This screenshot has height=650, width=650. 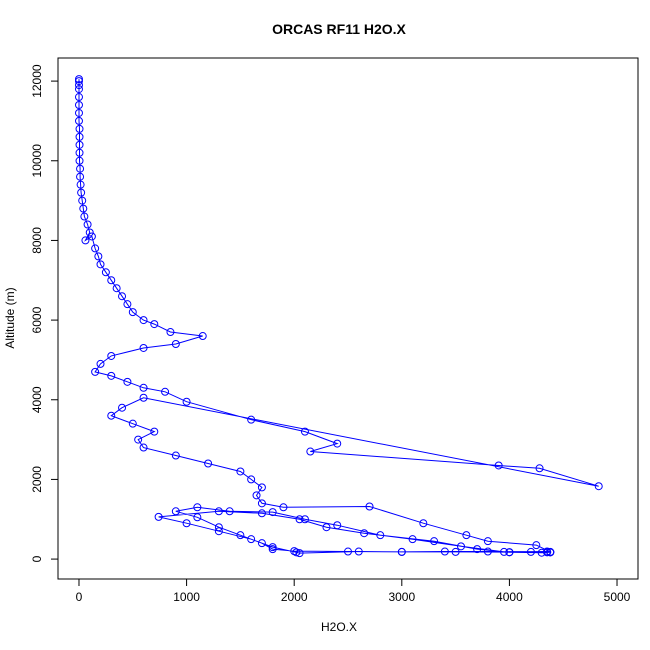 I want to click on x-tick-label: 2000, so click(x=294, y=597).